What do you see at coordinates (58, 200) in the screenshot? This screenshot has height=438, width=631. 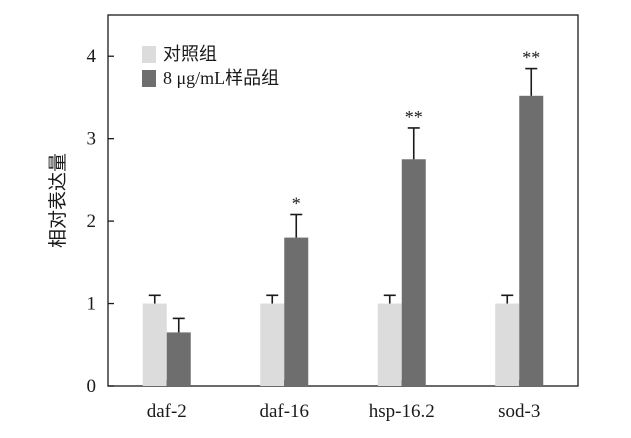 I see `y-axis-label: 相对表达量` at bounding box center [58, 200].